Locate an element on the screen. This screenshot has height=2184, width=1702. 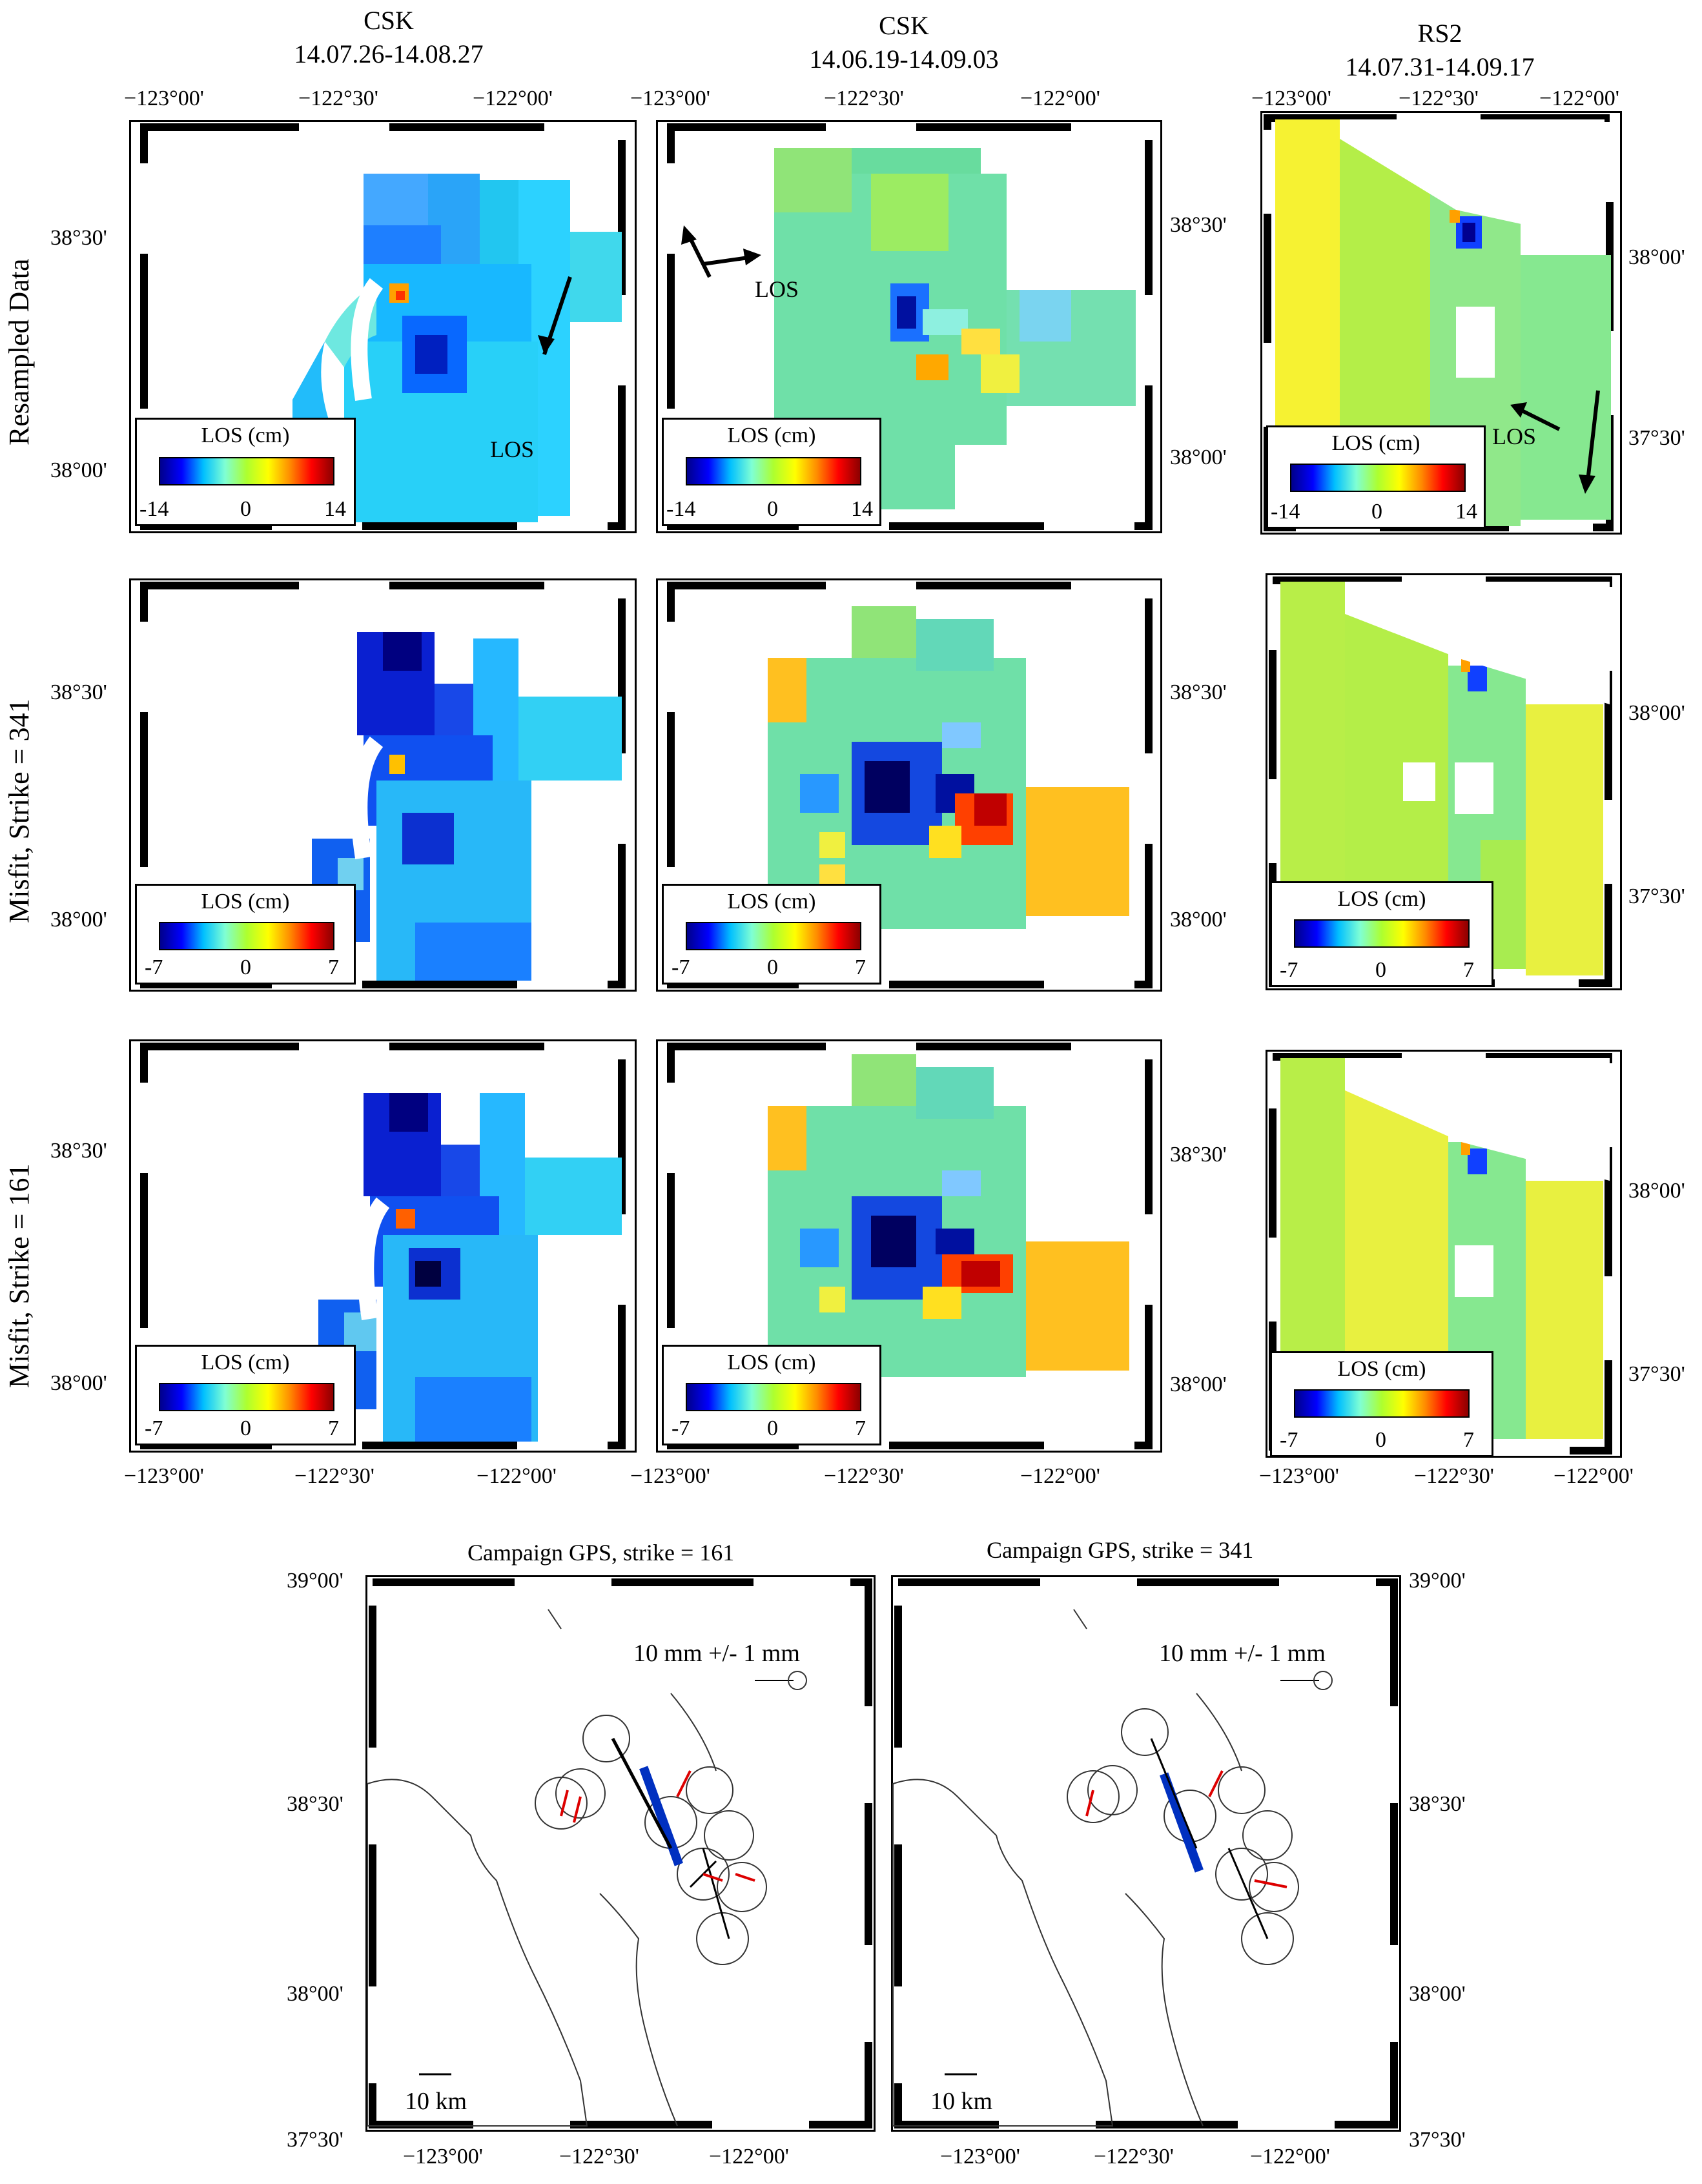
lon-tick-bottom-c3-a: −123°00' is located at coordinates (1299, 1476).